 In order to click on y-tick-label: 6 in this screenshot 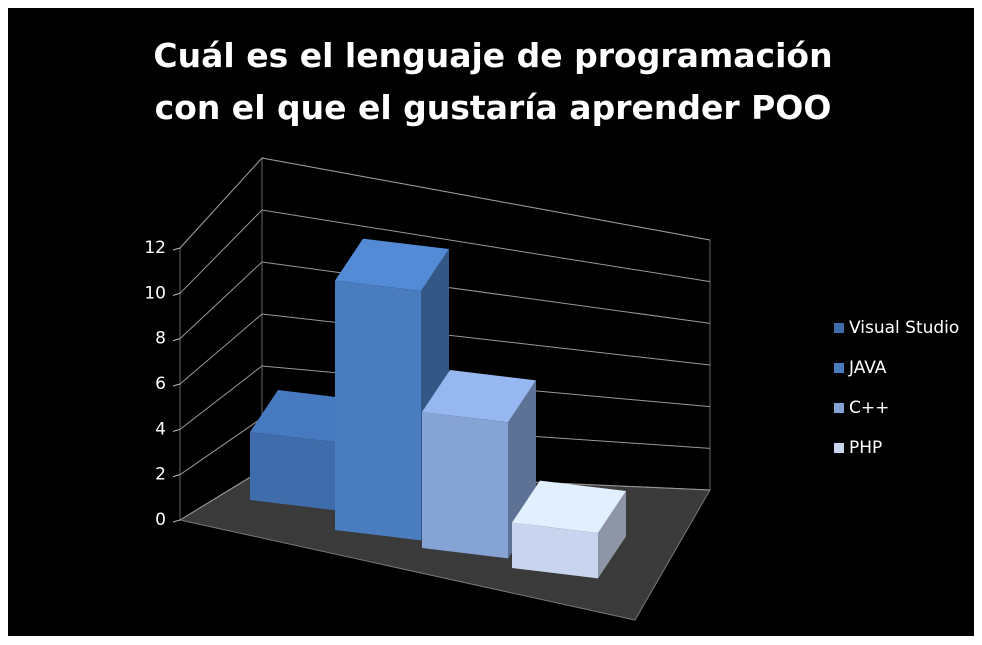, I will do `click(160, 384)`.